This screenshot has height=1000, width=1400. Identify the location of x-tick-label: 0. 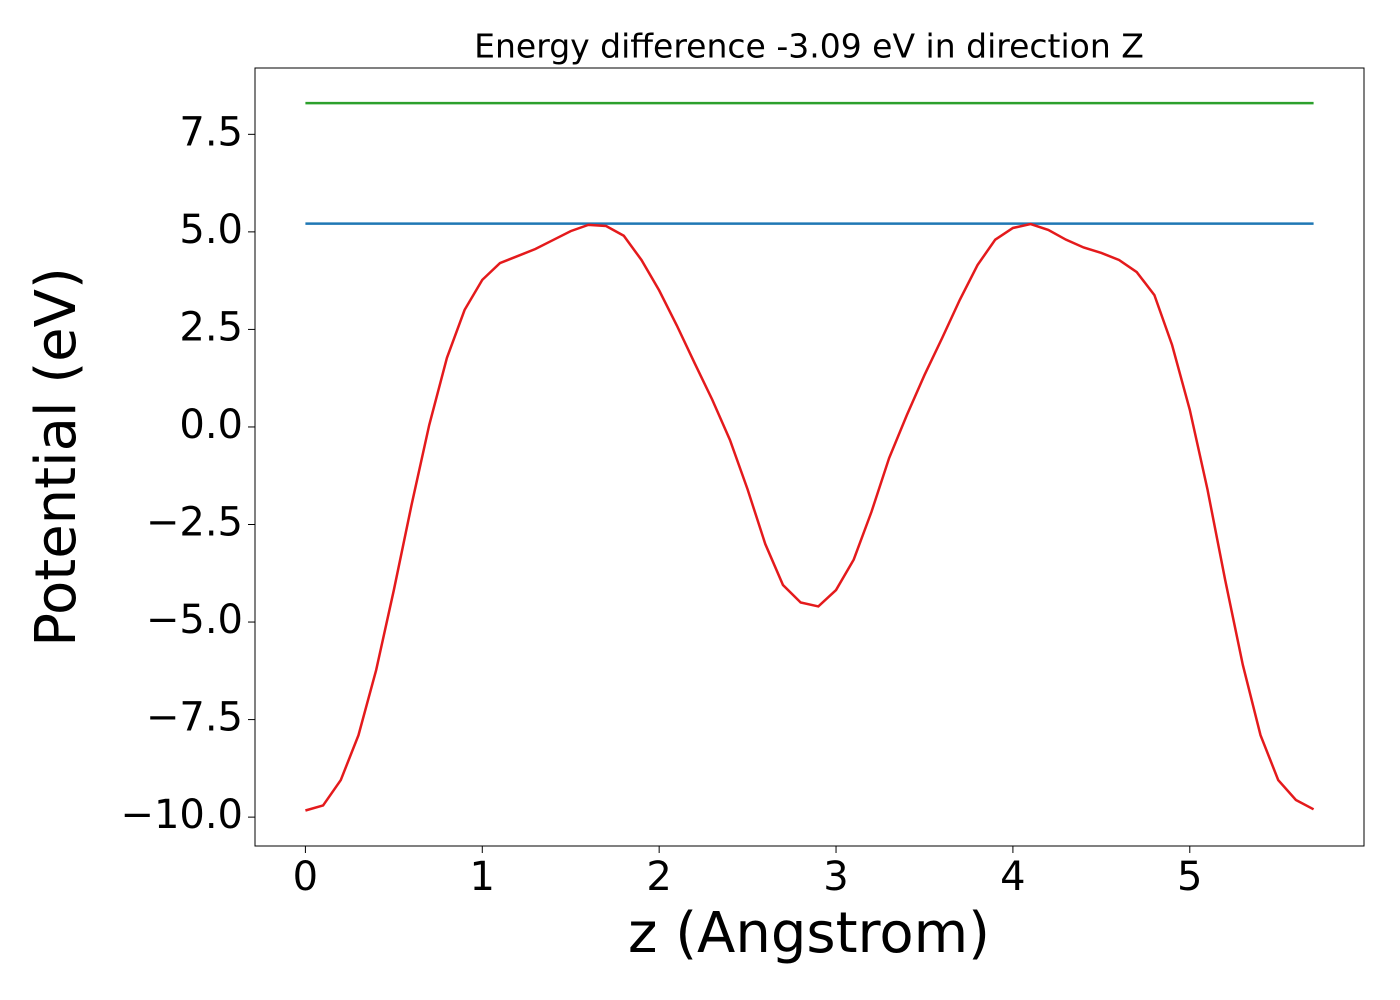
(305, 877).